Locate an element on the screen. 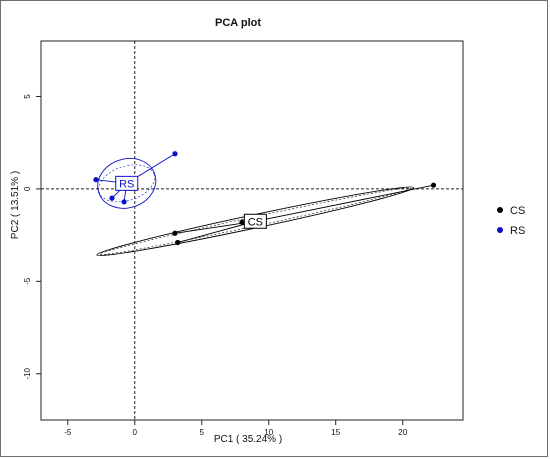 The height and width of the screenshot is (459, 550). y-tick-label: 5 is located at coordinates (27, 96).